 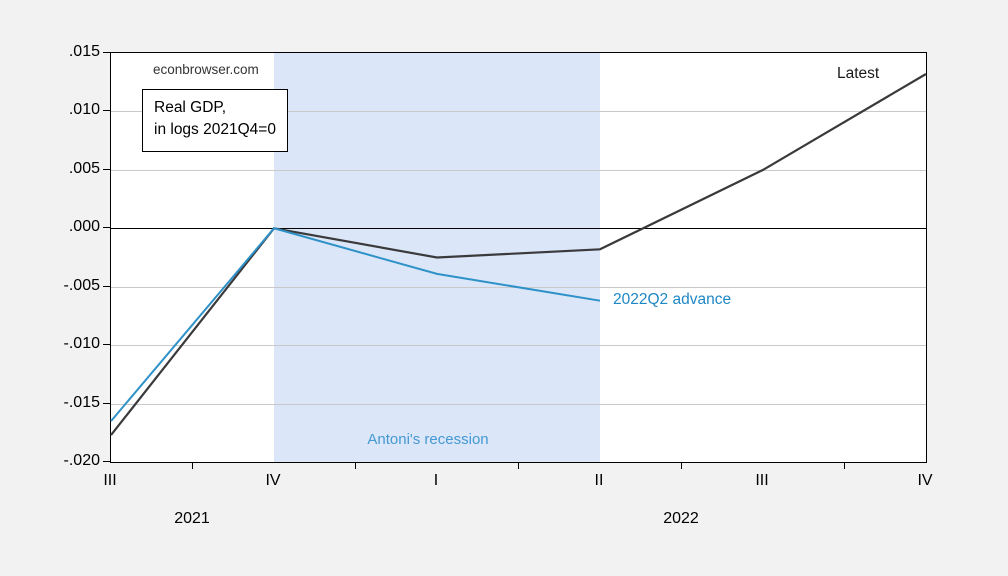 What do you see at coordinates (436, 480) in the screenshot?
I see `x-axis-quarter-label: I` at bounding box center [436, 480].